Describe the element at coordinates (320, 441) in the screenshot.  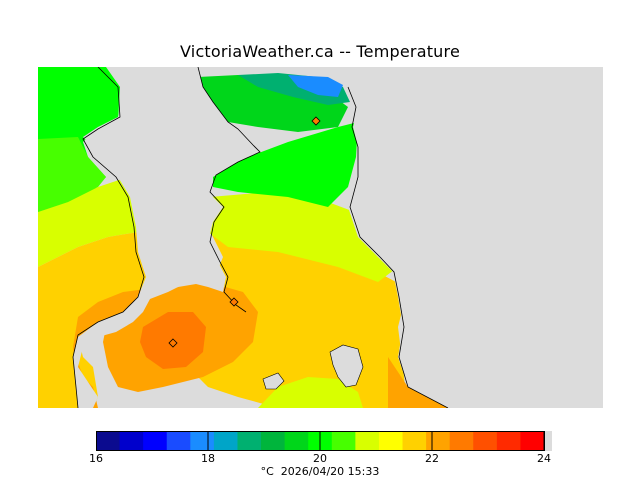
I see `colorbar-dividers` at that location.